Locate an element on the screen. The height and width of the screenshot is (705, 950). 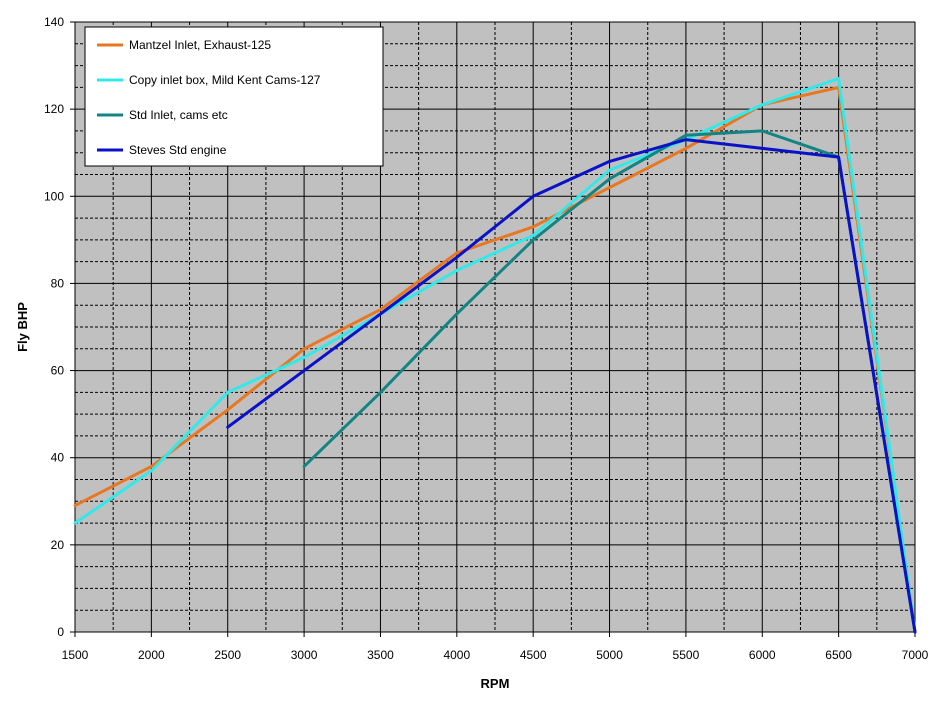
y-tick-label: 140 is located at coordinates (54, 22).